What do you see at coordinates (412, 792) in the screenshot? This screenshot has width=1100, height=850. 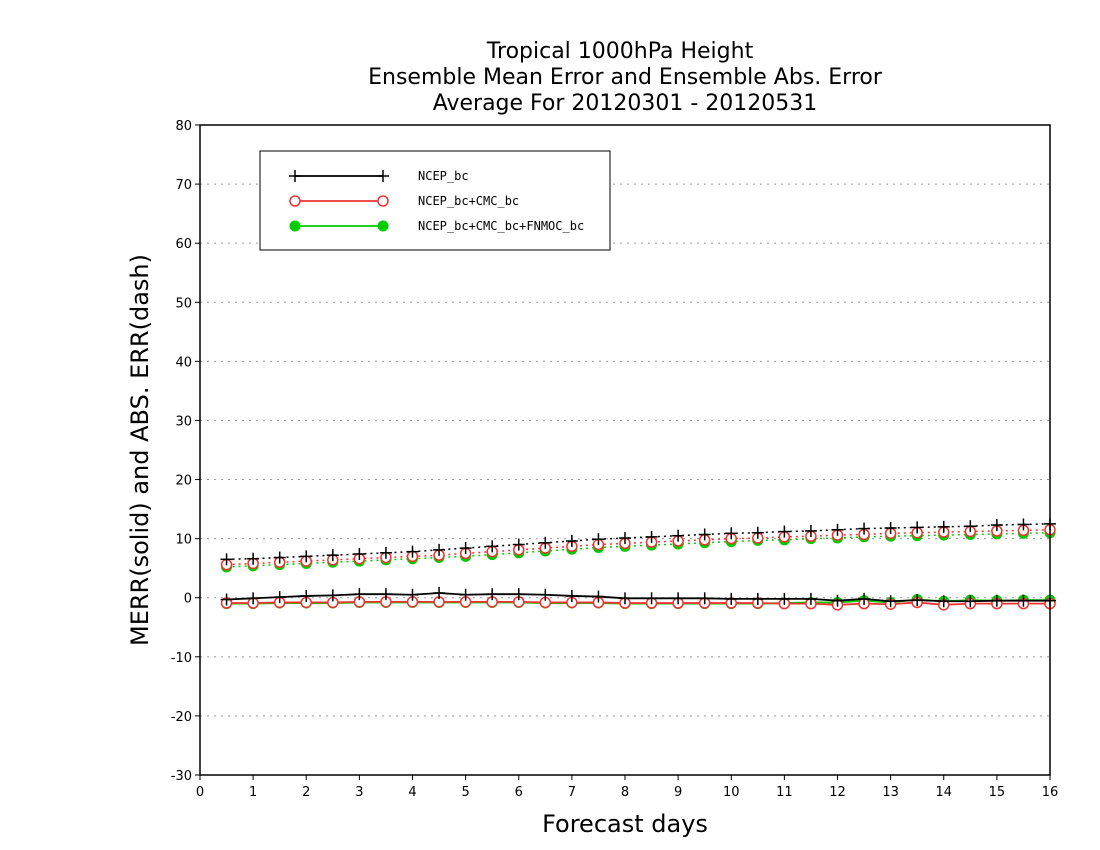 I see `x-tick-label: 4` at bounding box center [412, 792].